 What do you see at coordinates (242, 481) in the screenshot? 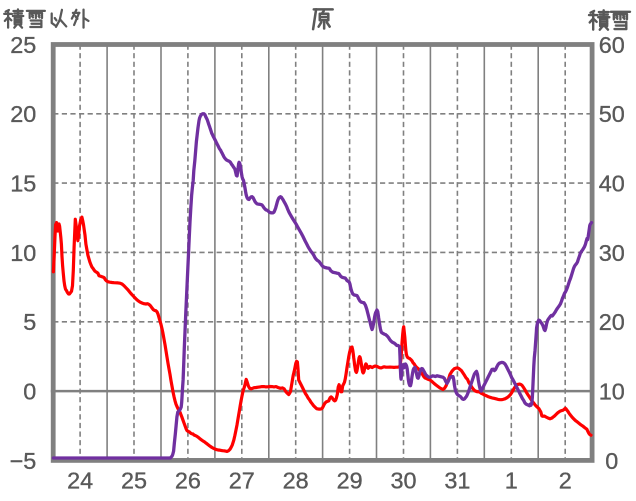
I see `svg-text: 27` at bounding box center [242, 481].